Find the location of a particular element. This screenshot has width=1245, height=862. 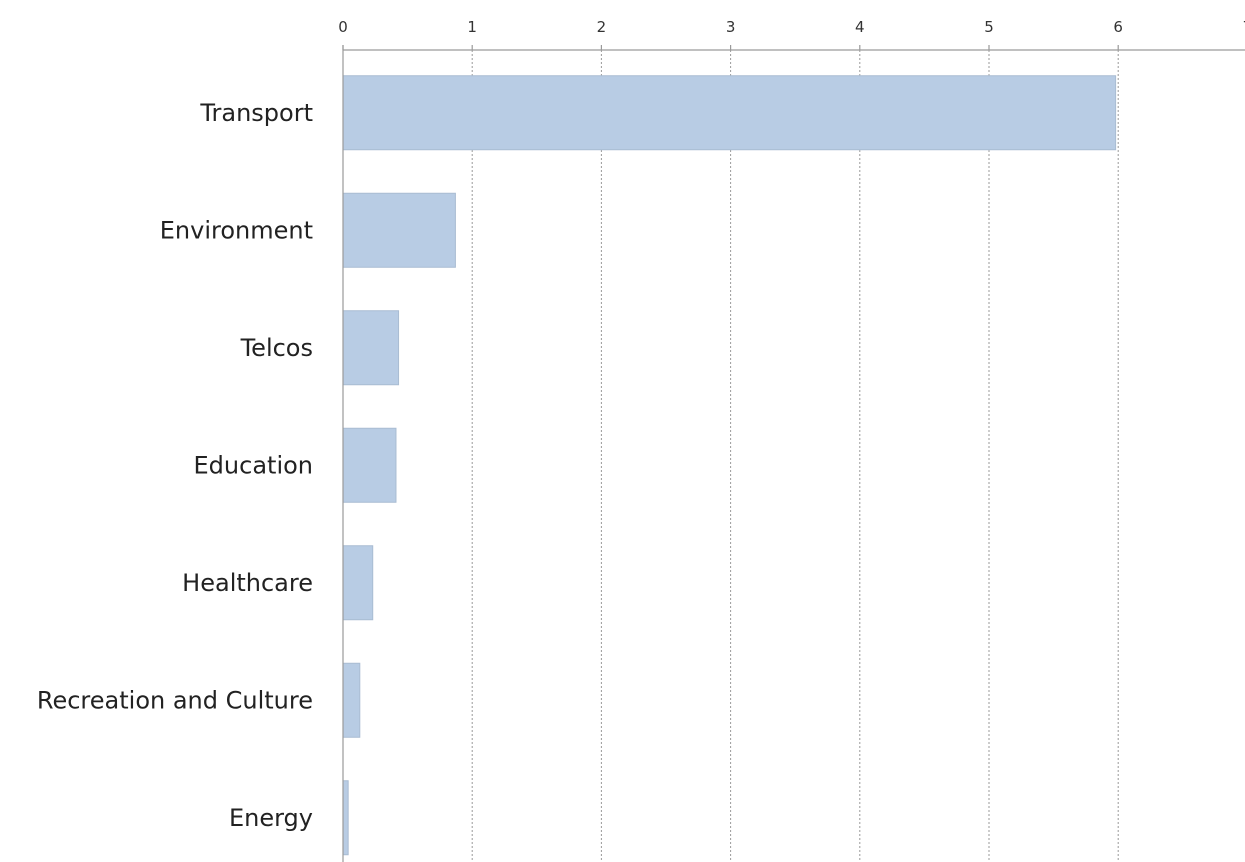

bar-recreation-and-culture is located at coordinates (351, 700).